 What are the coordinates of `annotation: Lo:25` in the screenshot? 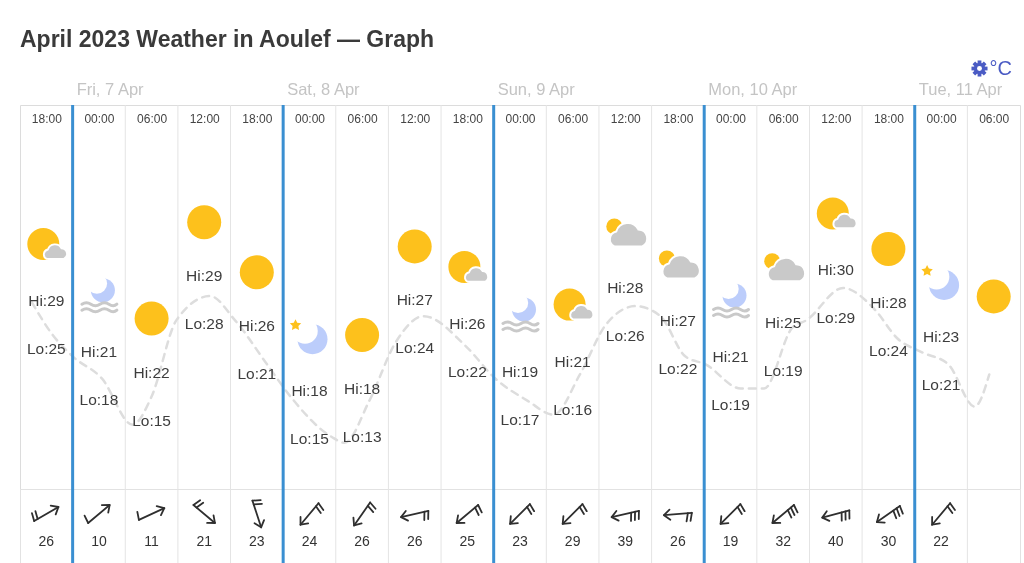 It's located at (46, 349).